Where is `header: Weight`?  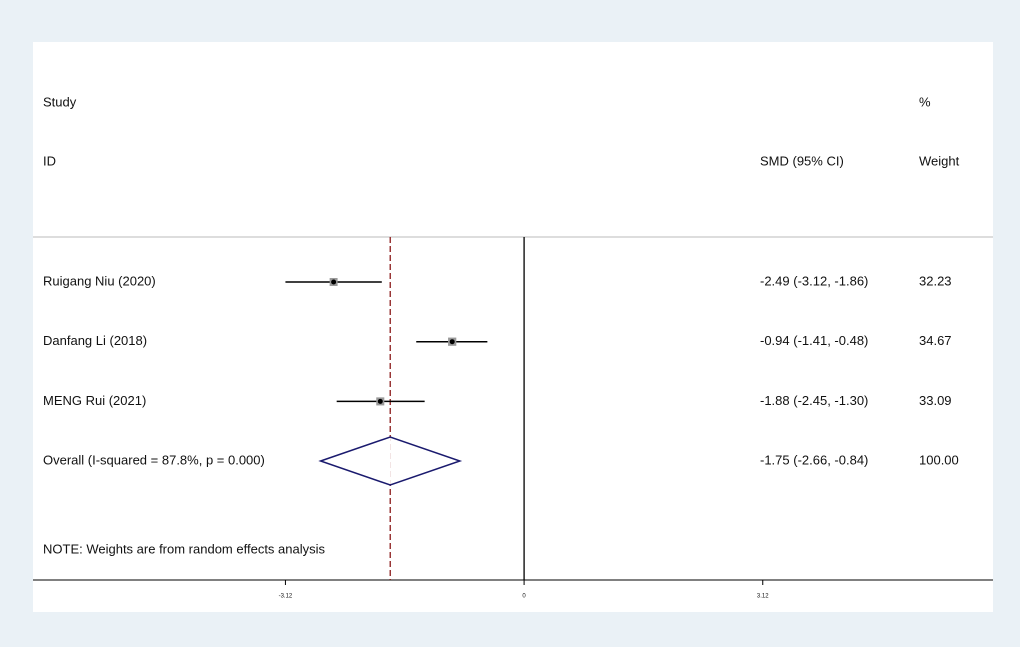 header: Weight is located at coordinates (939, 160).